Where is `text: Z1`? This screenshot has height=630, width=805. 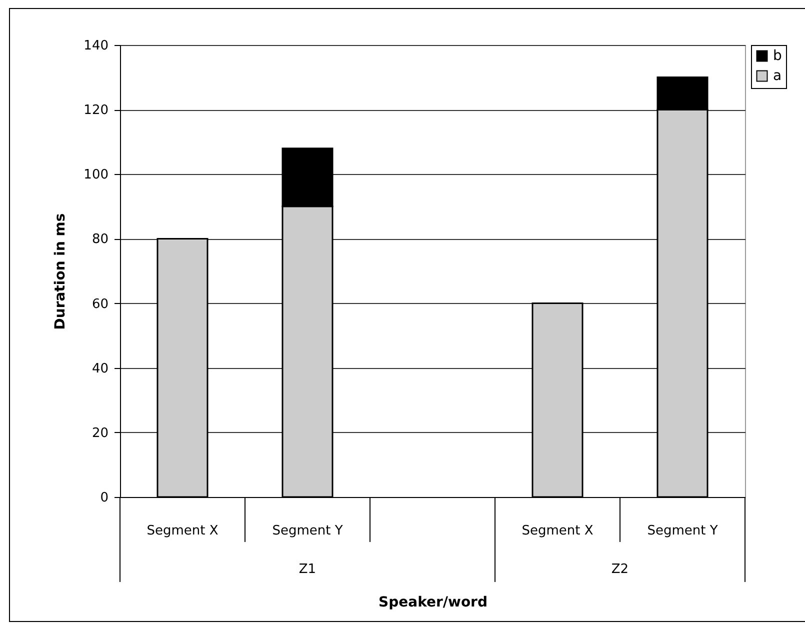 text: Z1 is located at coordinates (307, 569).